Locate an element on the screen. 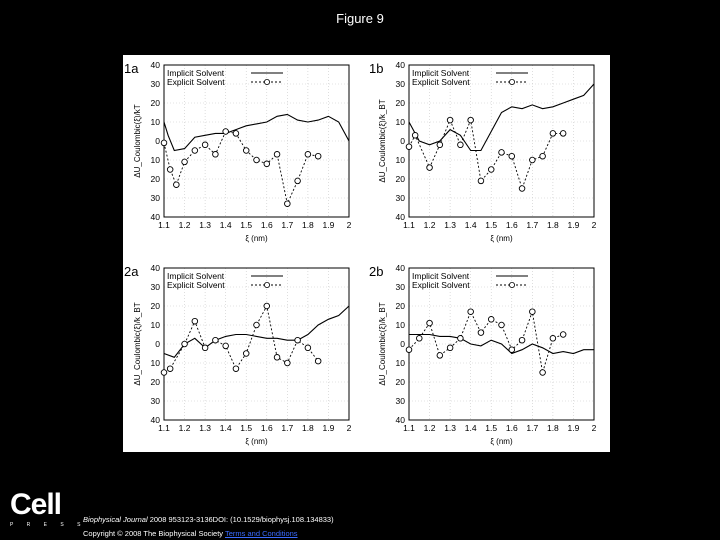 The height and width of the screenshot is (540, 720). explicit-solvent-line is located at coordinates (486, 341).